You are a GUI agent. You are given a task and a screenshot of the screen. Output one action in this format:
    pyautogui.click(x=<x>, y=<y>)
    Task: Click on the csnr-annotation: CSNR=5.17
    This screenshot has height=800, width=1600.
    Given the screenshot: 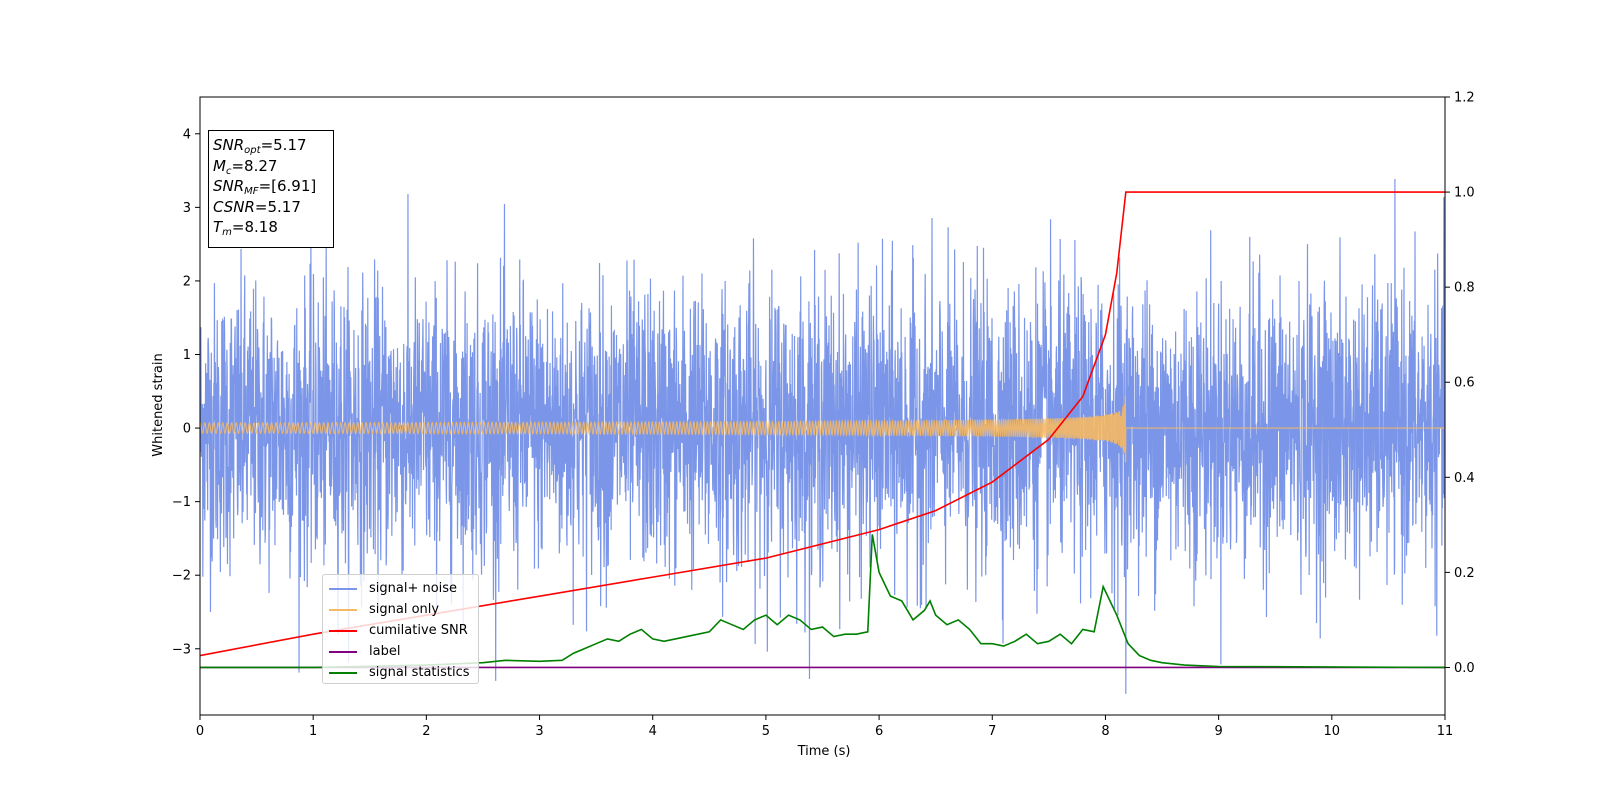 What is the action you would take?
    pyautogui.click(x=257, y=206)
    